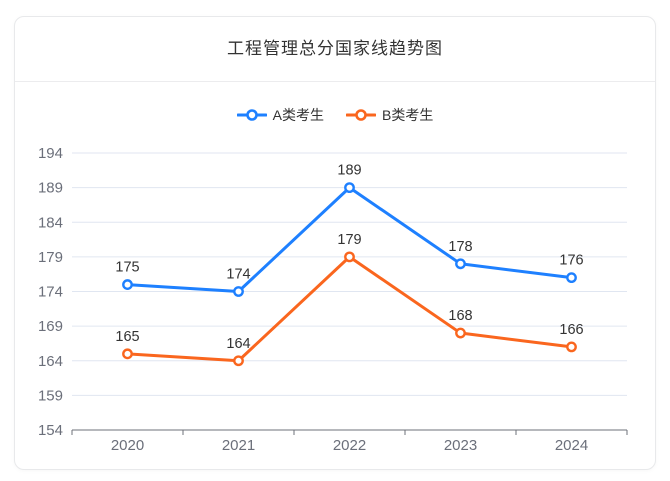 Image resolution: width=670 pixels, height=481 pixels. Describe the element at coordinates (460, 247) in the screenshot. I see `data-point-label: 178` at that location.